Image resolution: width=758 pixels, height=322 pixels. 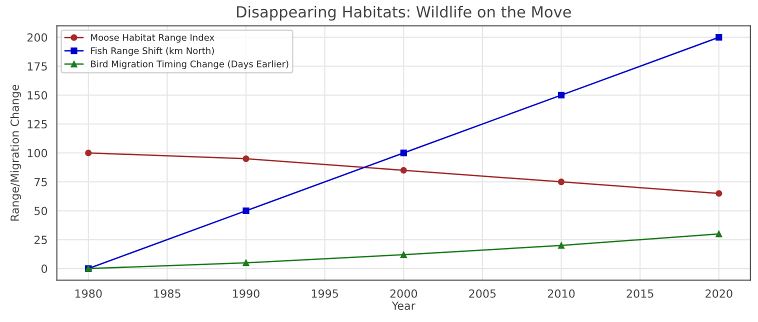 I want to click on x-tick-label: 2010, so click(x=561, y=293).